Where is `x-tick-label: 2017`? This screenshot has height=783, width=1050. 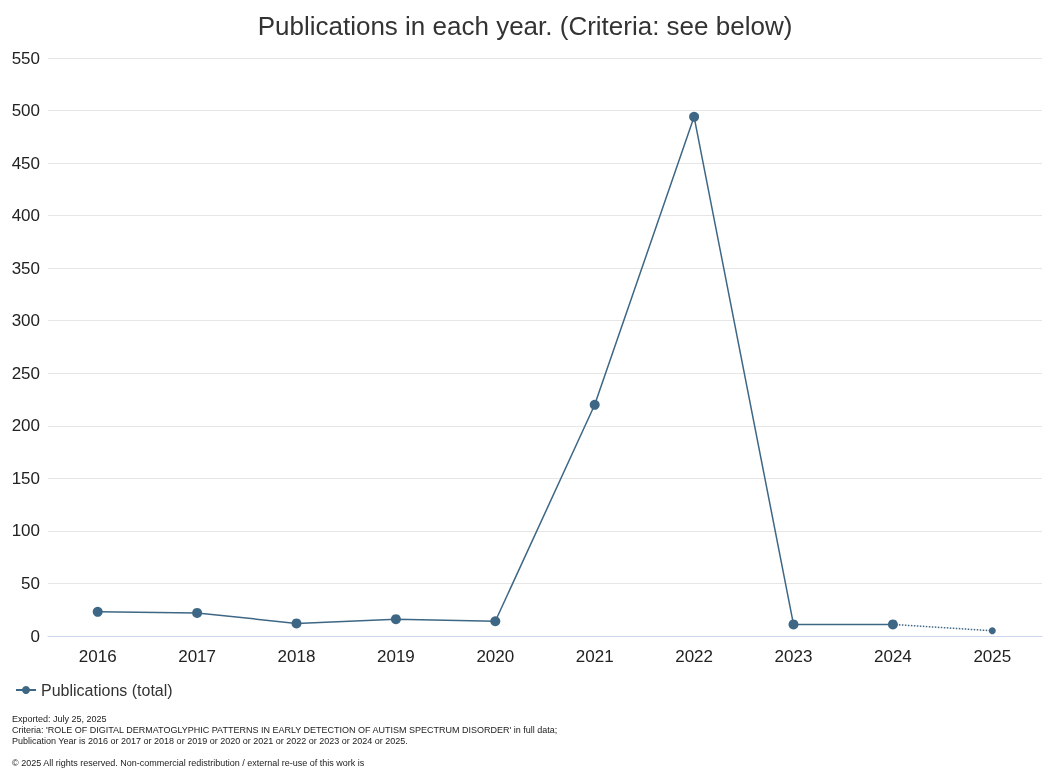 x-tick-label: 2017 is located at coordinates (197, 656).